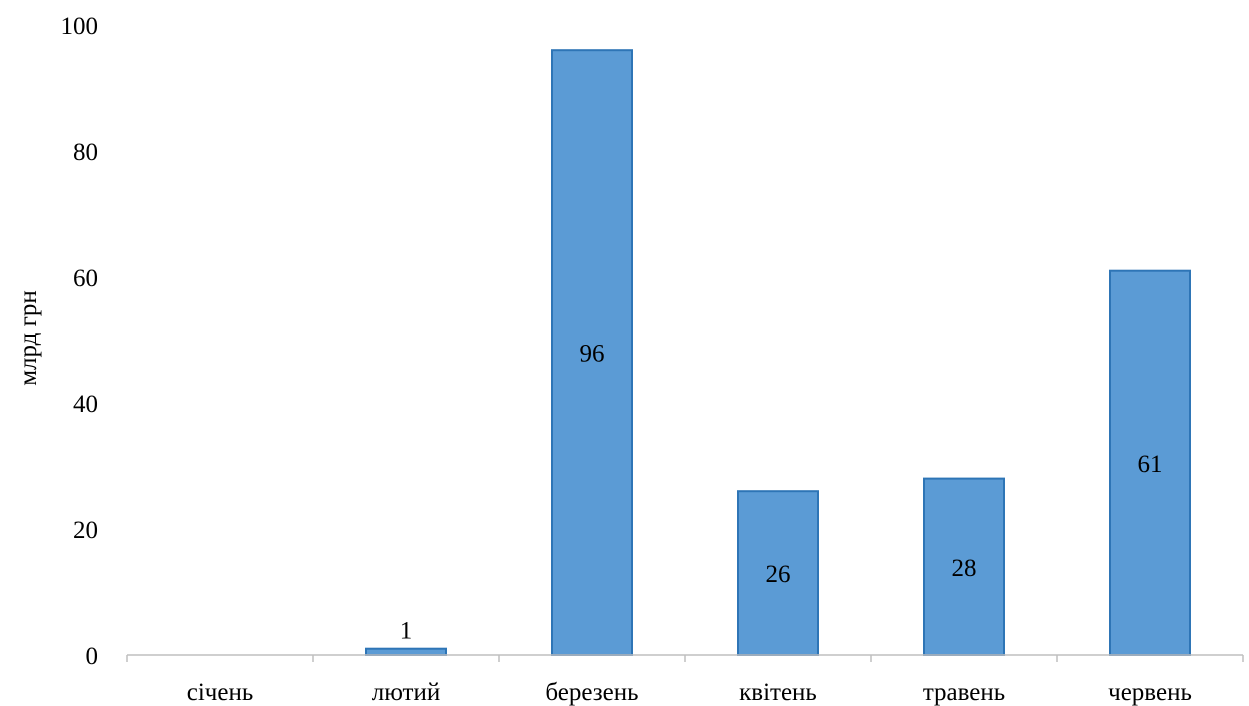 The image size is (1249, 706). I want to click on x-axis-ticks, so click(685, 658).